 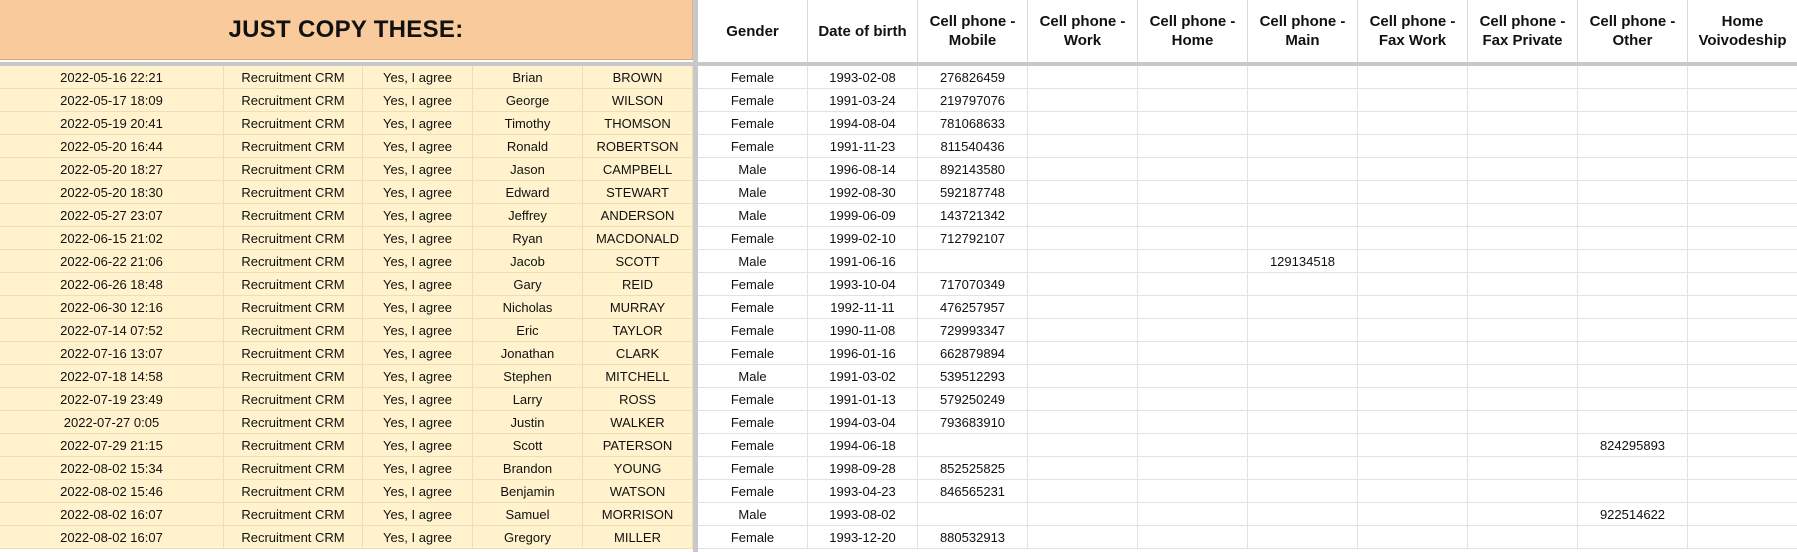 I want to click on cell-timestamp: 2022-06-26 18:48, so click(x=112, y=284).